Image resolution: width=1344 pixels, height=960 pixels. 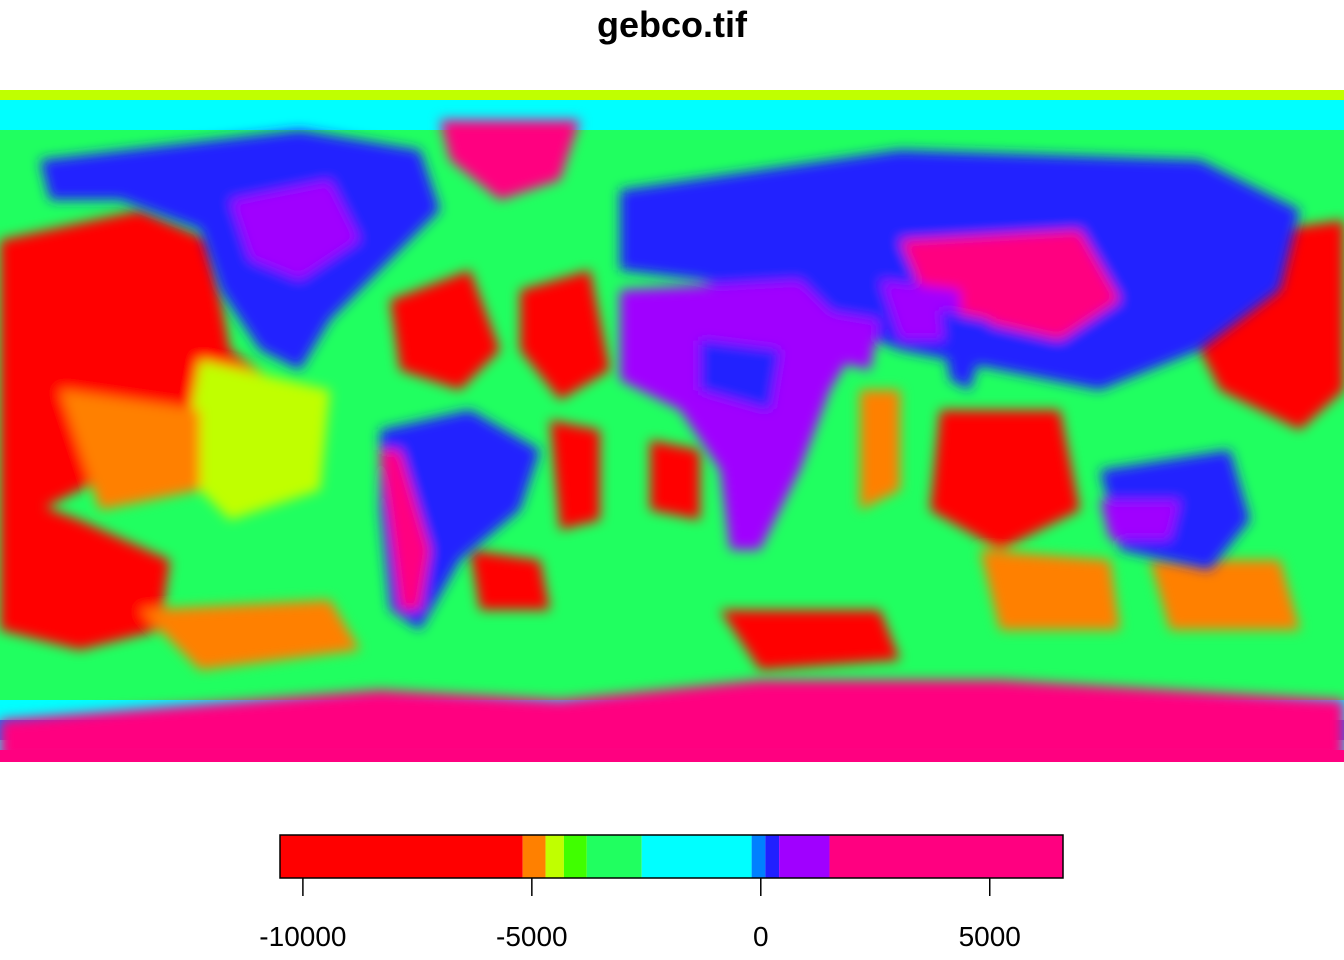 What do you see at coordinates (672, 24) in the screenshot?
I see `map-title: gebco.tif` at bounding box center [672, 24].